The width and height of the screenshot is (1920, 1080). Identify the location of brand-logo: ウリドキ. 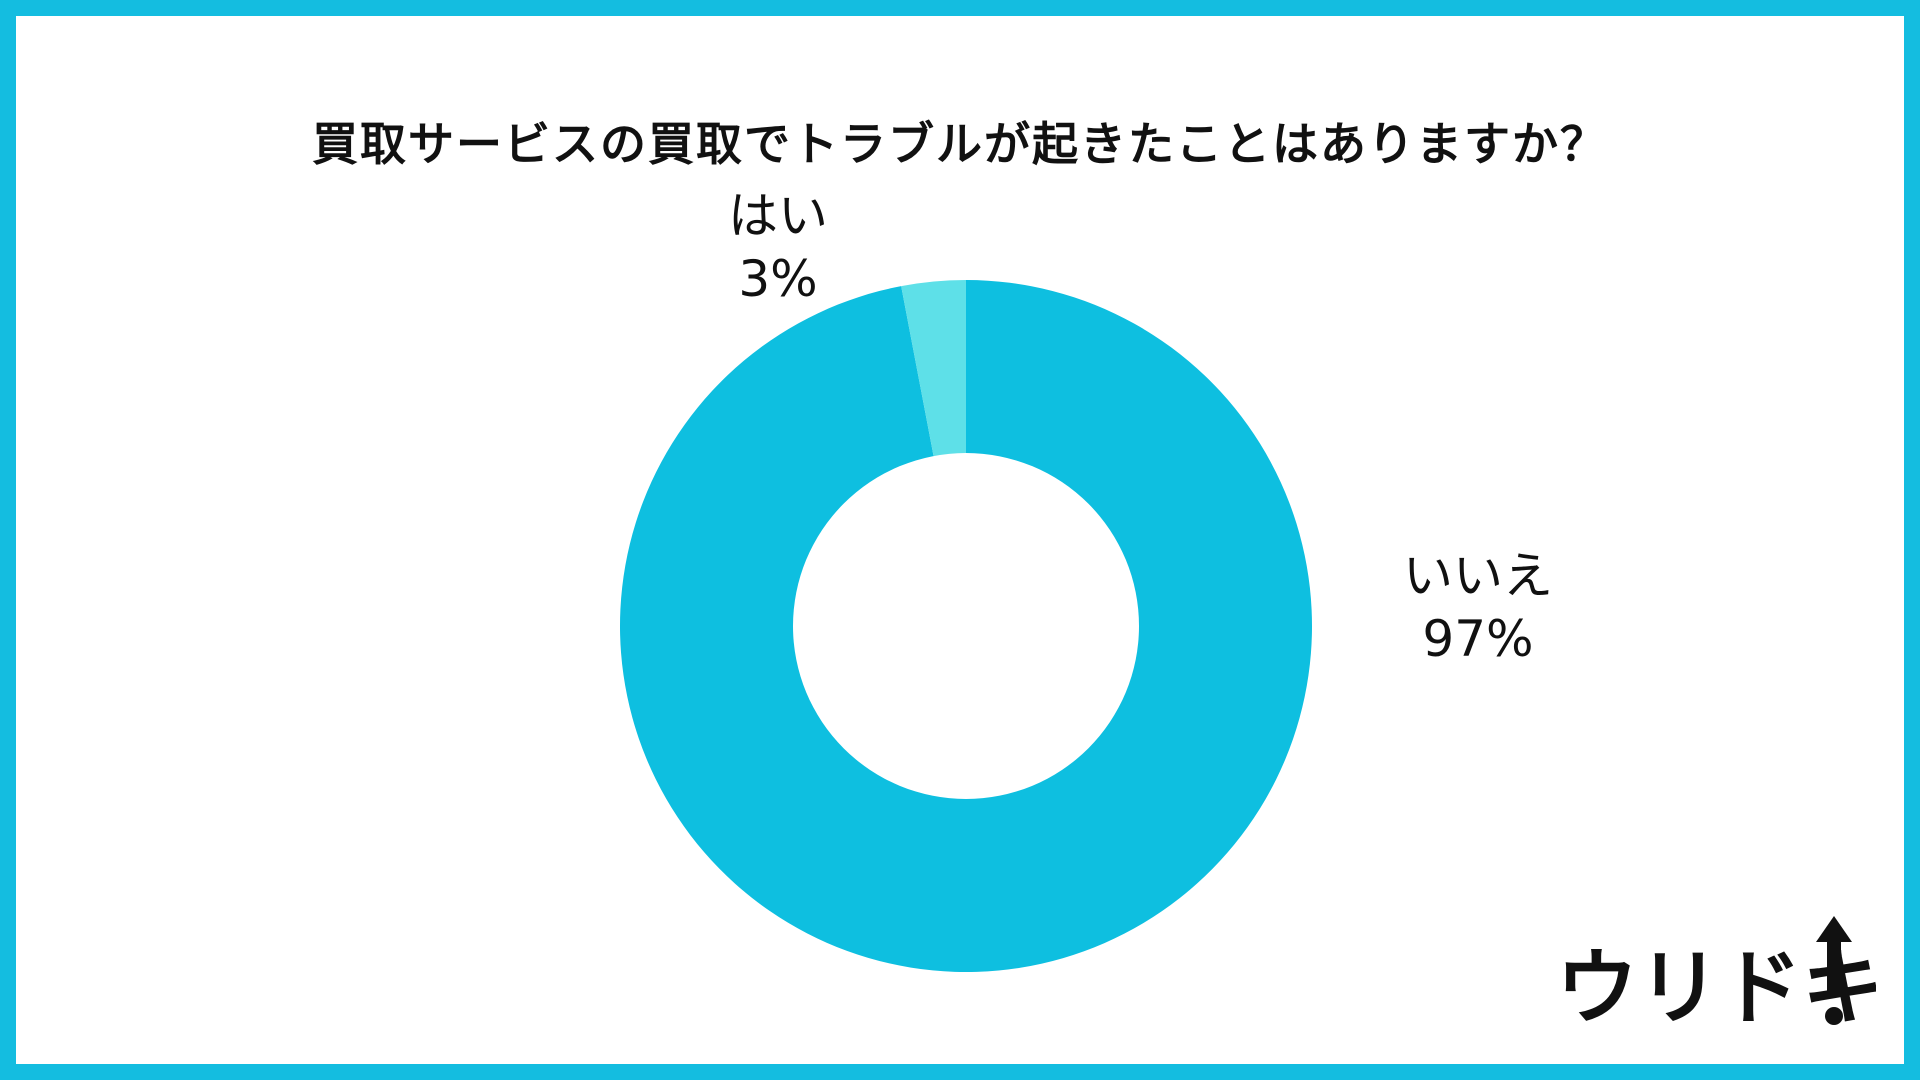
(1716, 976).